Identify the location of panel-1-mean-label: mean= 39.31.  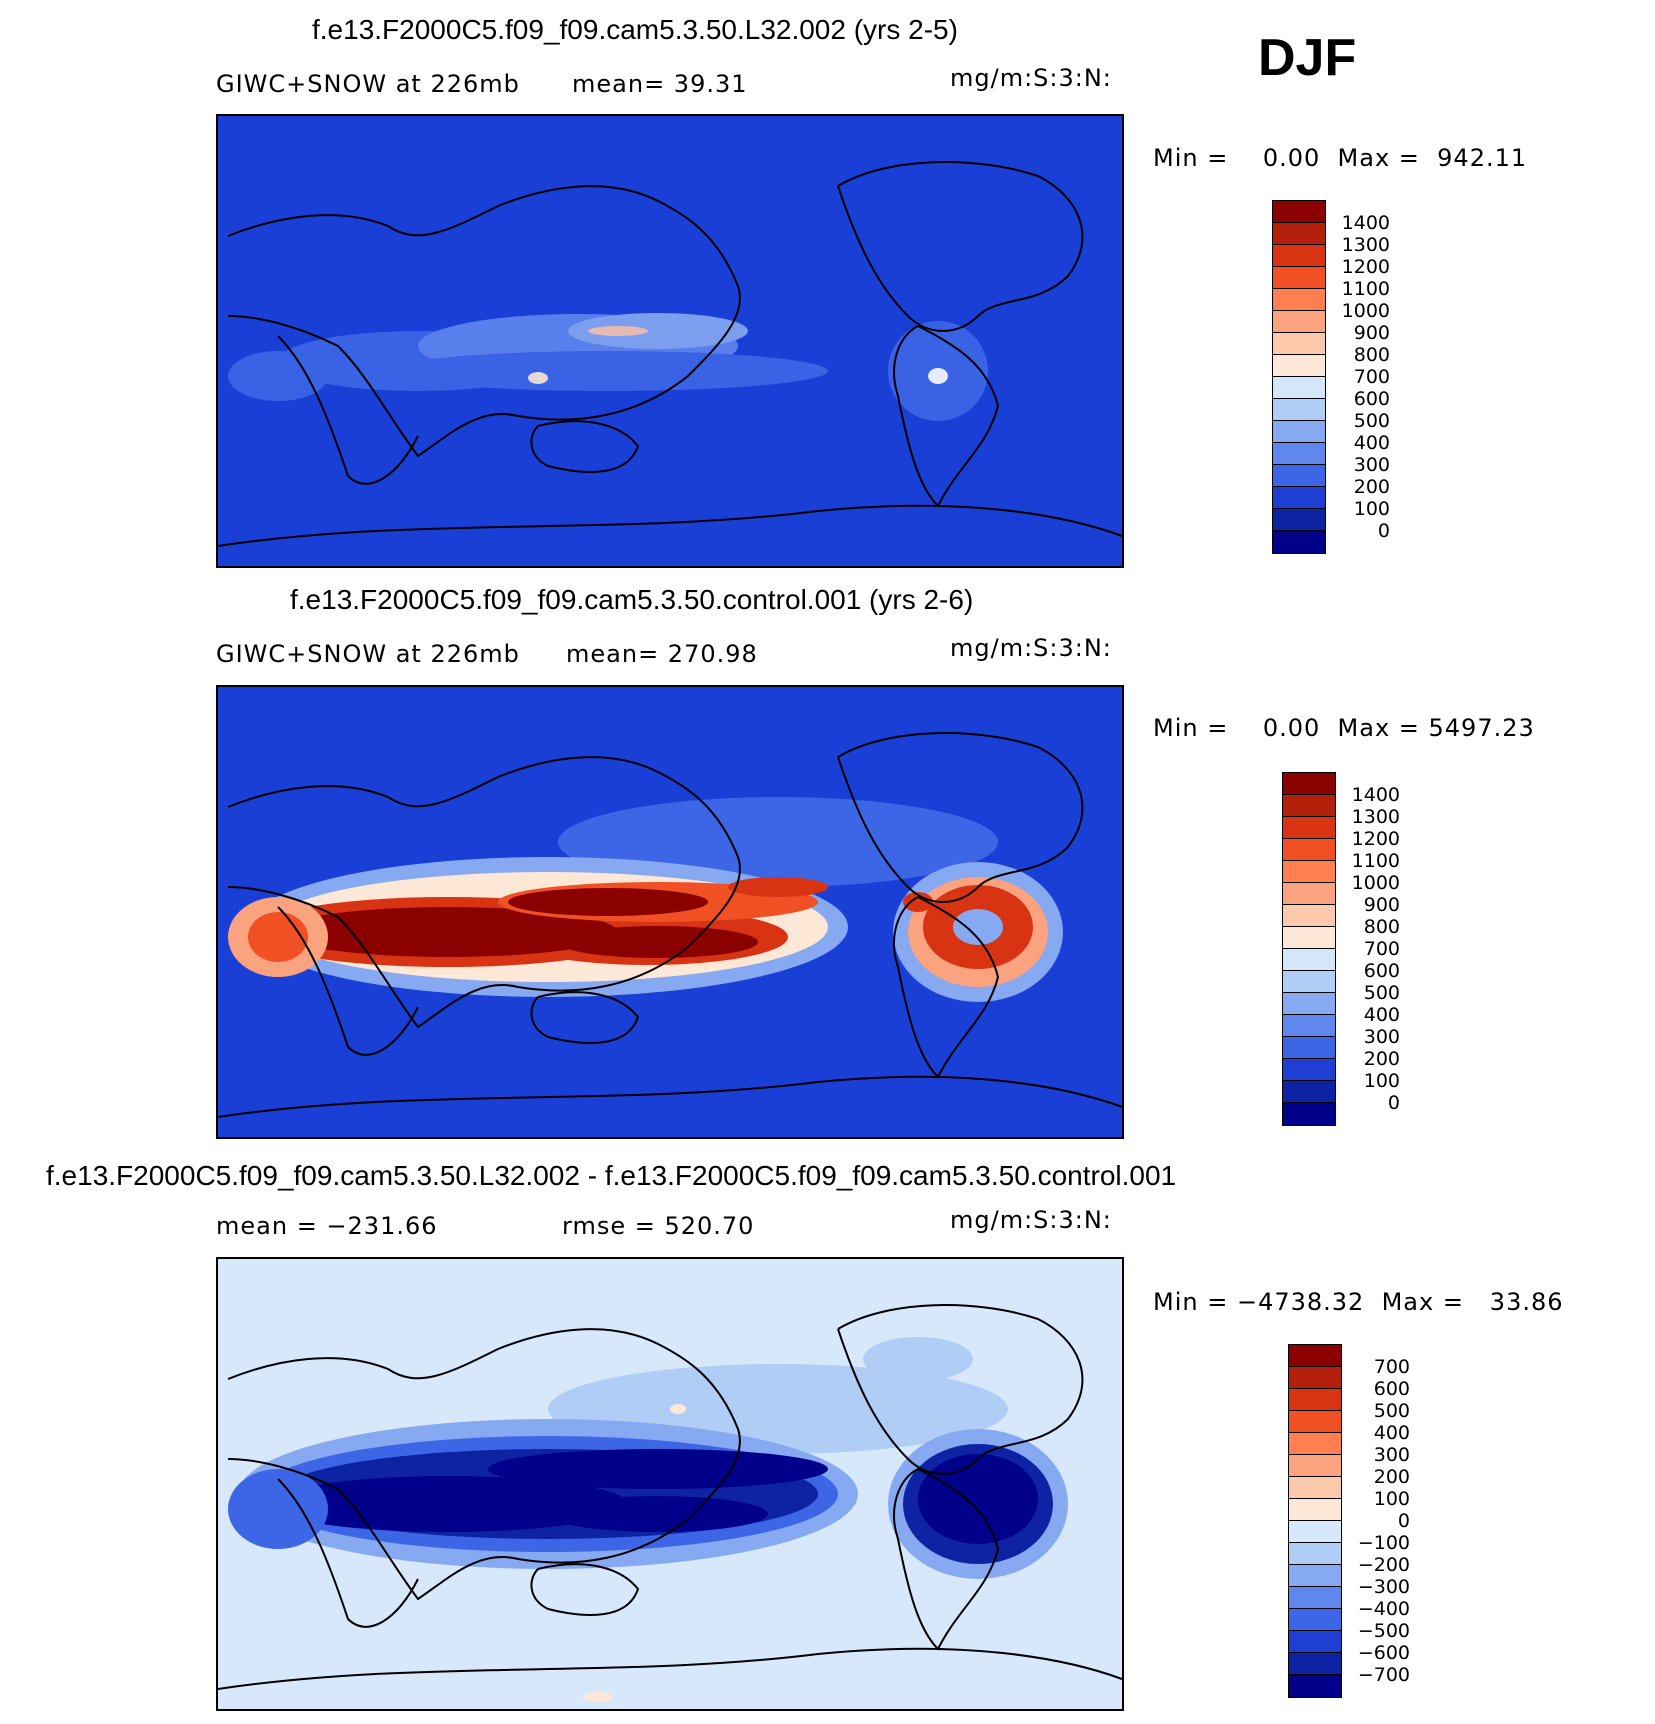
(660, 84).